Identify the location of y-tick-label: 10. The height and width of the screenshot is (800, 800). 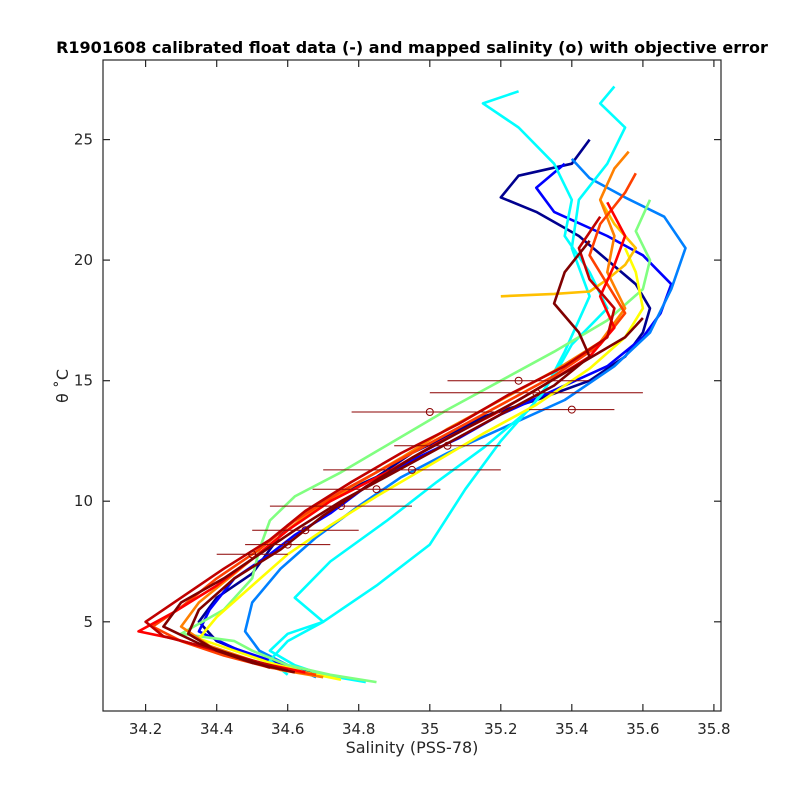
(83, 501).